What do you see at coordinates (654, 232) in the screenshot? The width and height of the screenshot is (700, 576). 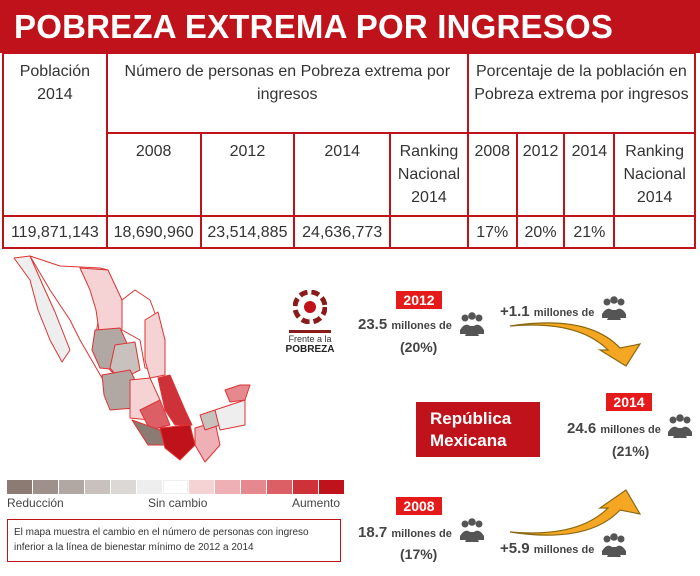 I see `cell-pct-ranking` at bounding box center [654, 232].